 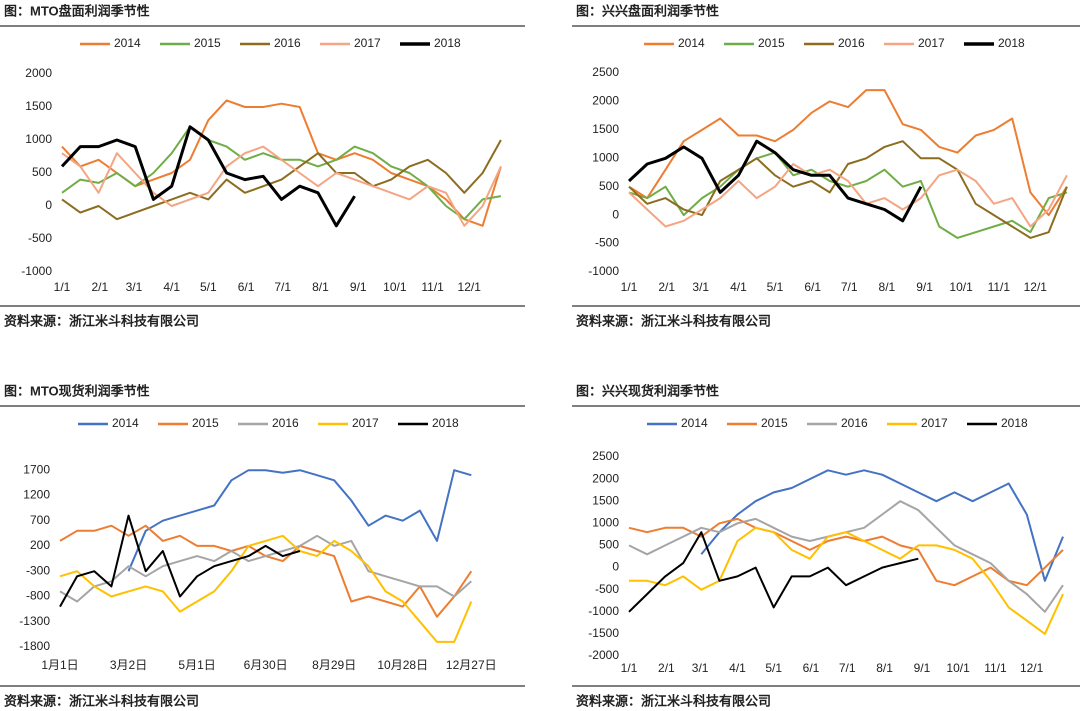 What do you see at coordinates (77, 10) in the screenshot?
I see `chart-title: 图：MTO盘面利润季节性` at bounding box center [77, 10].